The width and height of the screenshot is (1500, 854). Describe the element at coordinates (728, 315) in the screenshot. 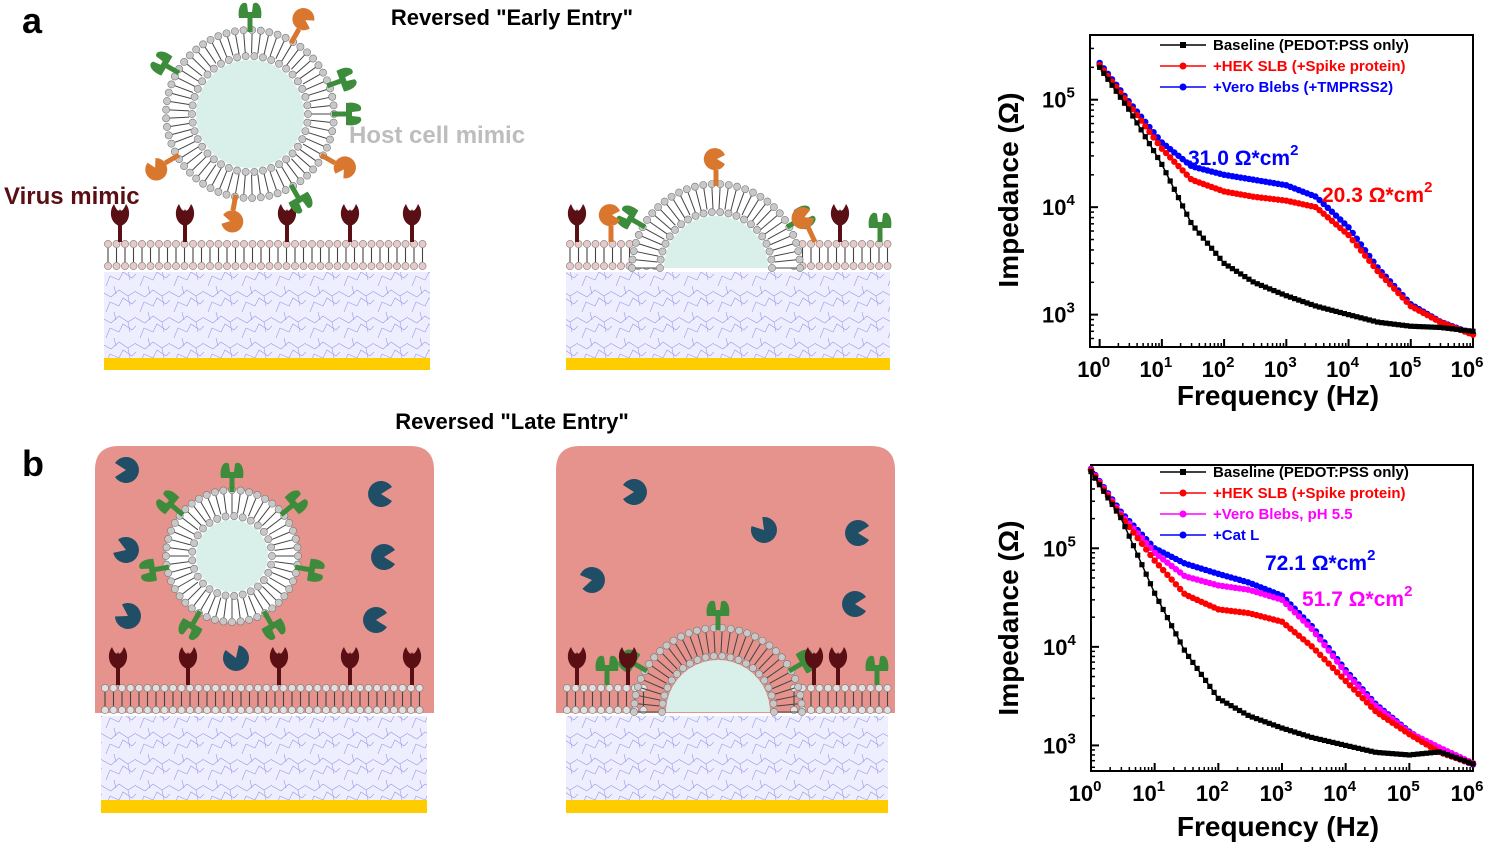

I see `hydrogel-layer` at that location.